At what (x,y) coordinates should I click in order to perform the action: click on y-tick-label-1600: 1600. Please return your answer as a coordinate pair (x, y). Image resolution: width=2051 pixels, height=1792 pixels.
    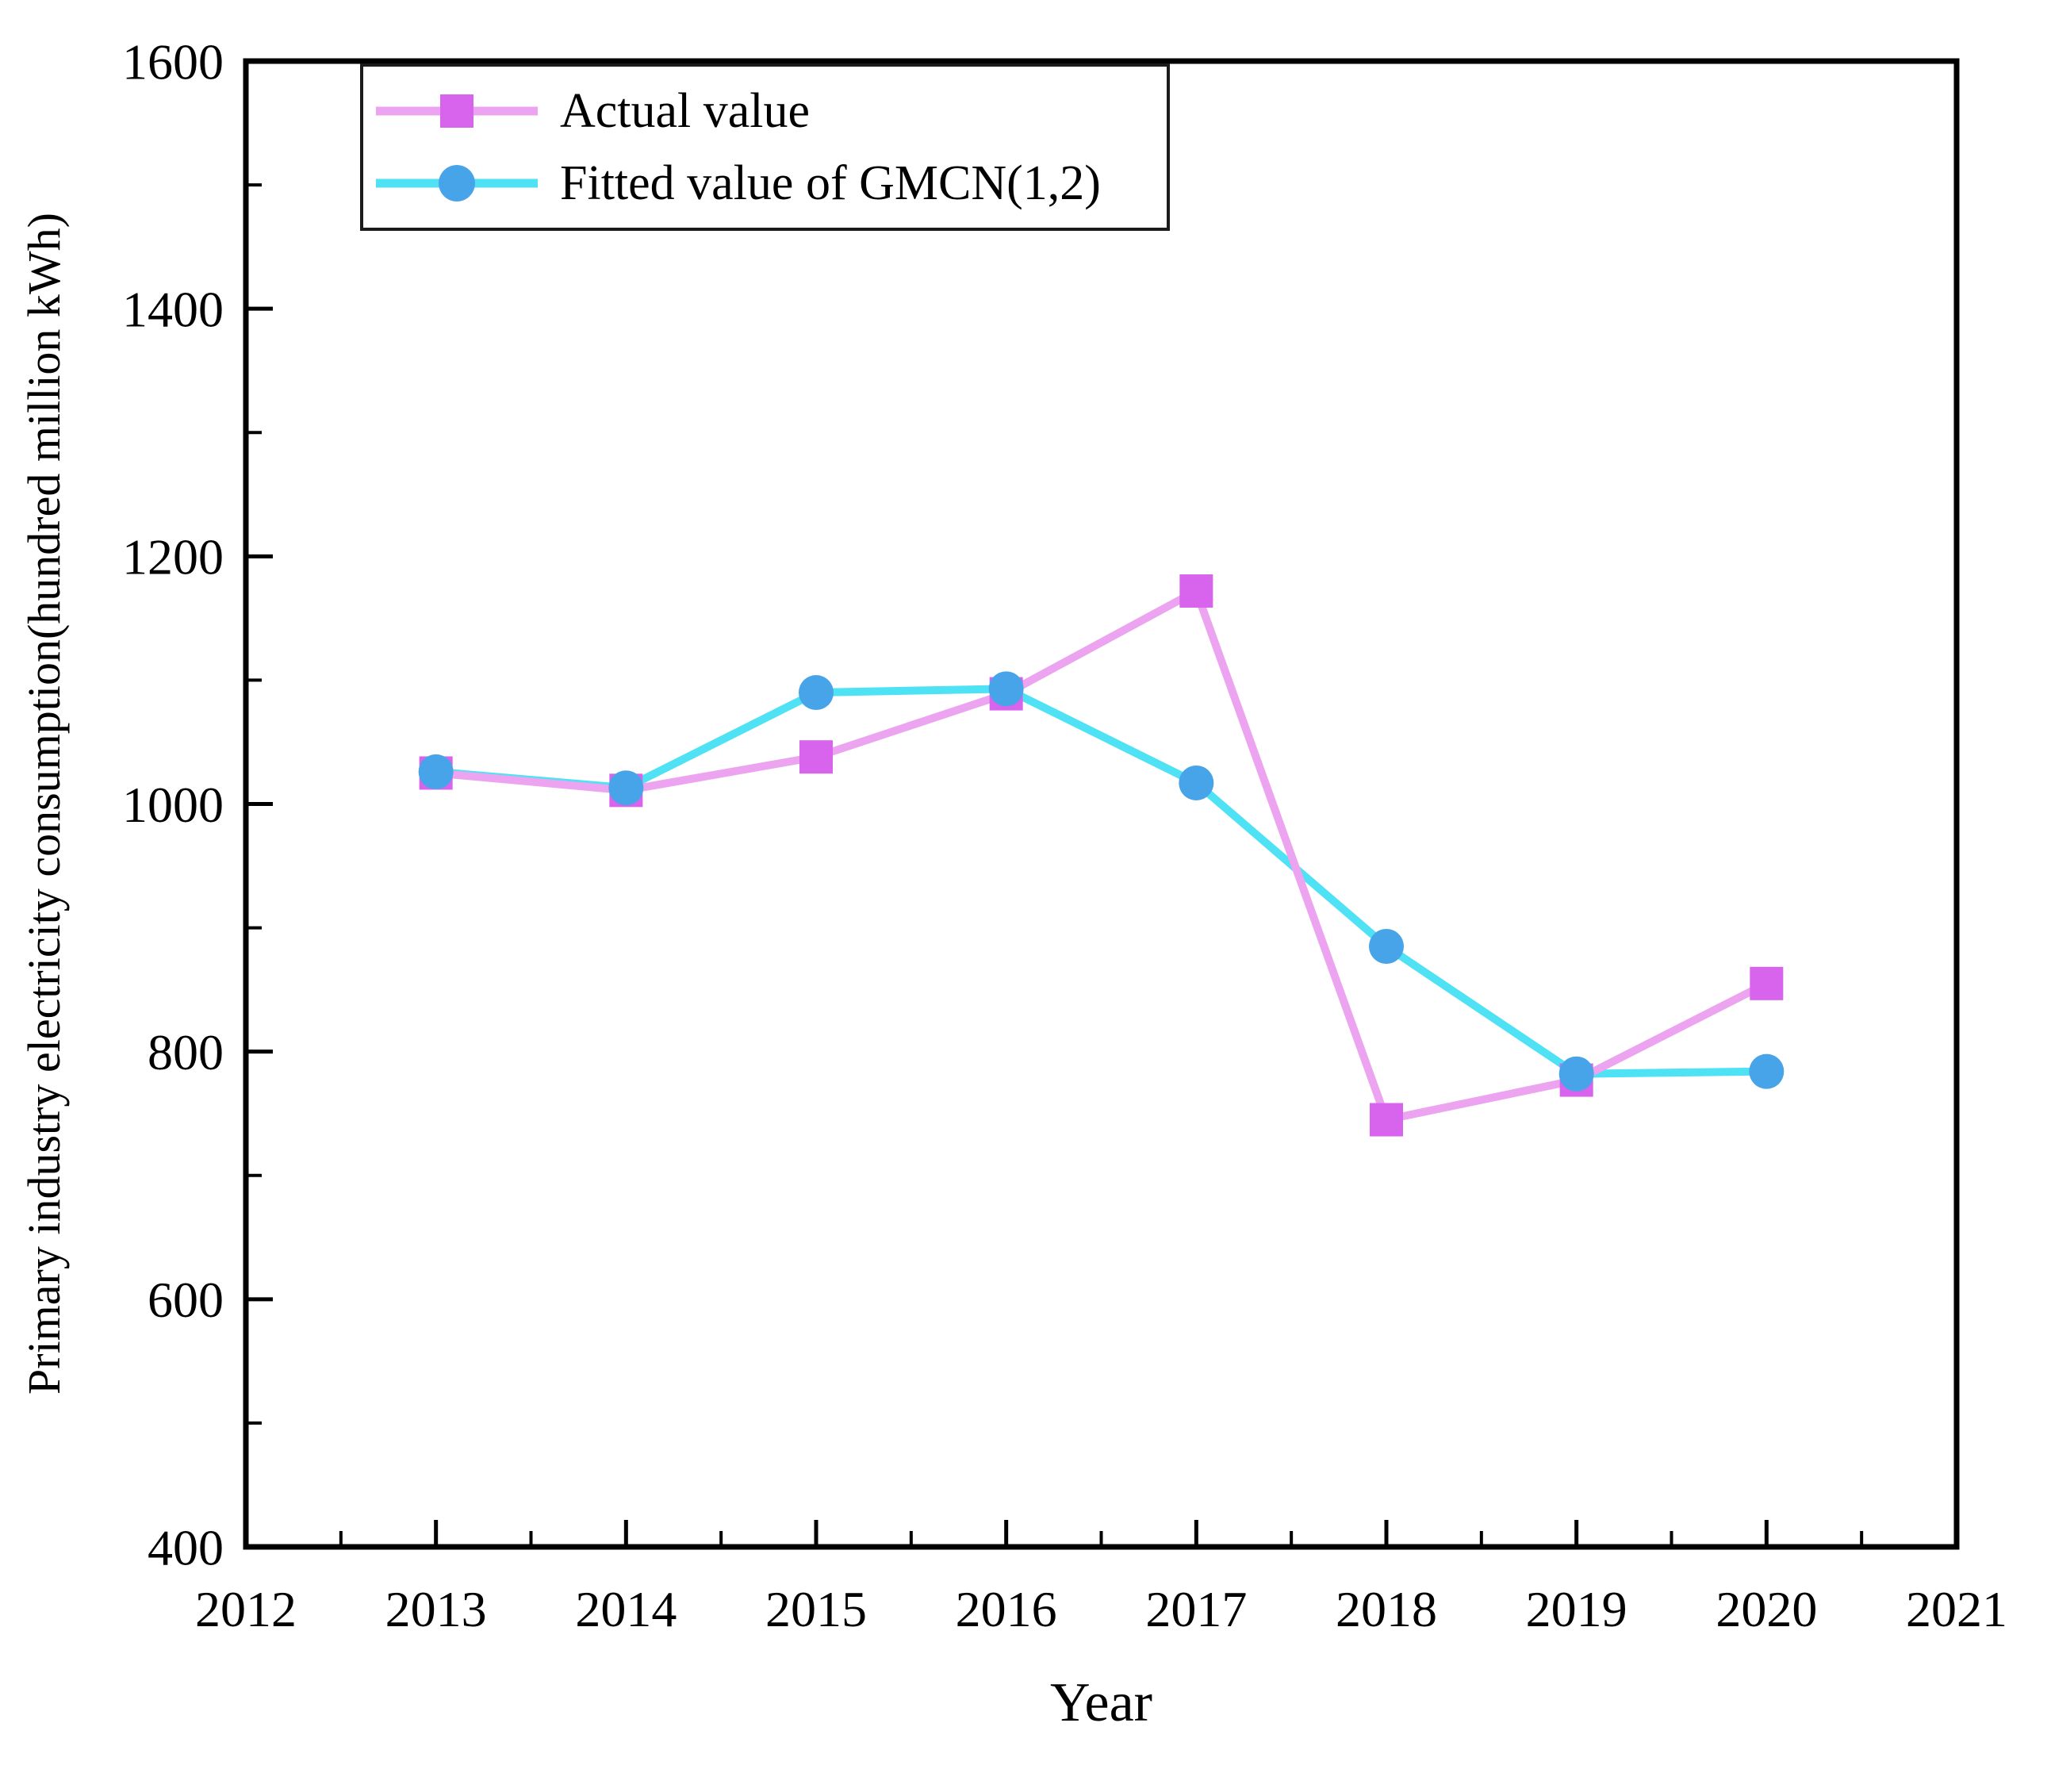
    Looking at the image, I should click on (173, 62).